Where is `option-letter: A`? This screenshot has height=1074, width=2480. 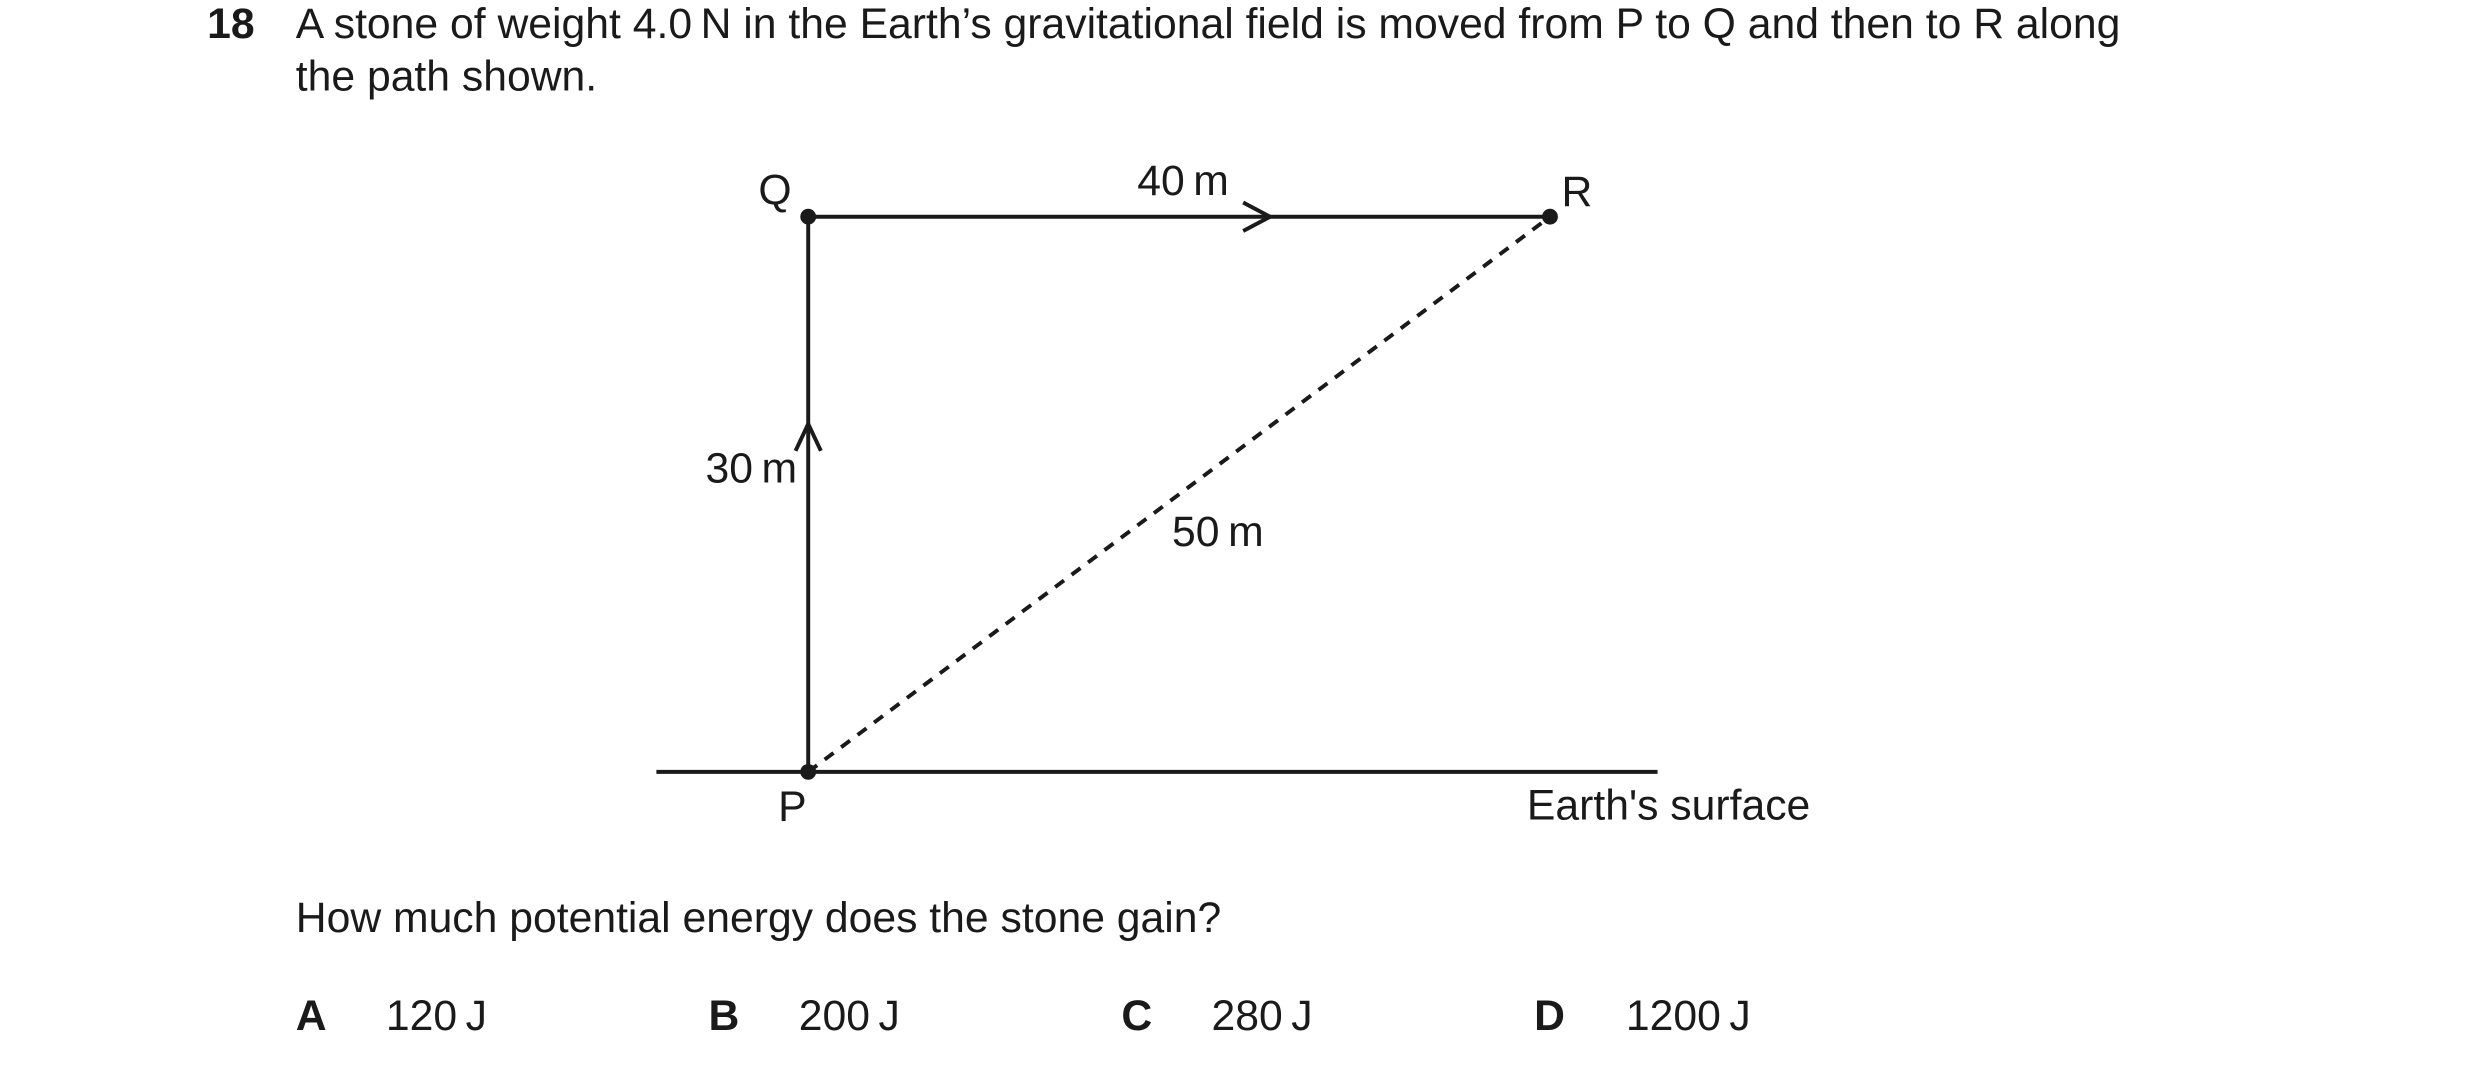 option-letter: A is located at coordinates (311, 1016).